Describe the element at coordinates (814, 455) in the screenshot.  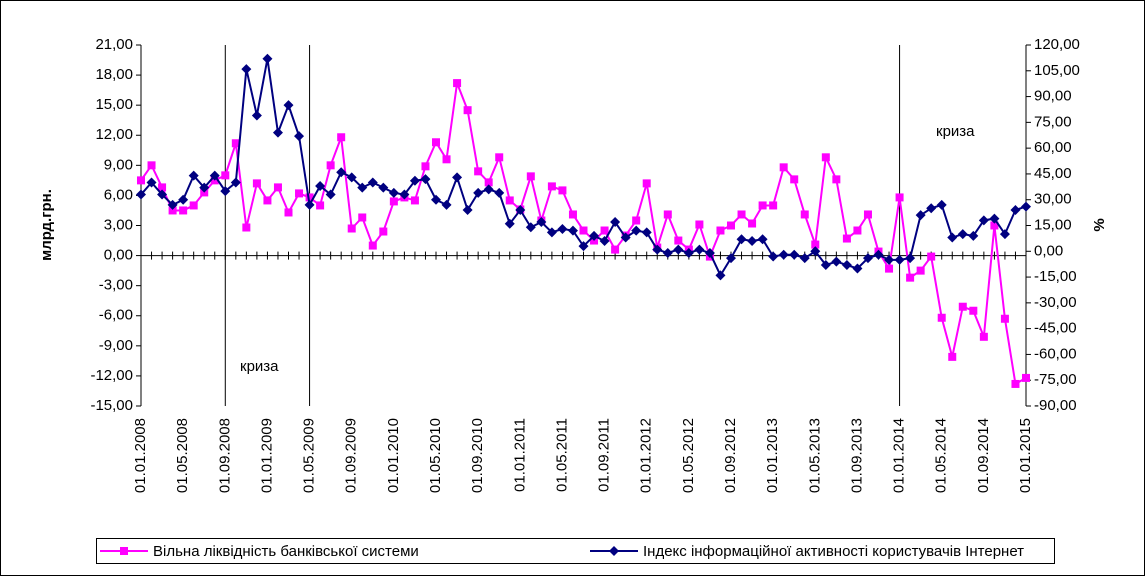
I see `x-tick-label: 01.05.2013` at that location.